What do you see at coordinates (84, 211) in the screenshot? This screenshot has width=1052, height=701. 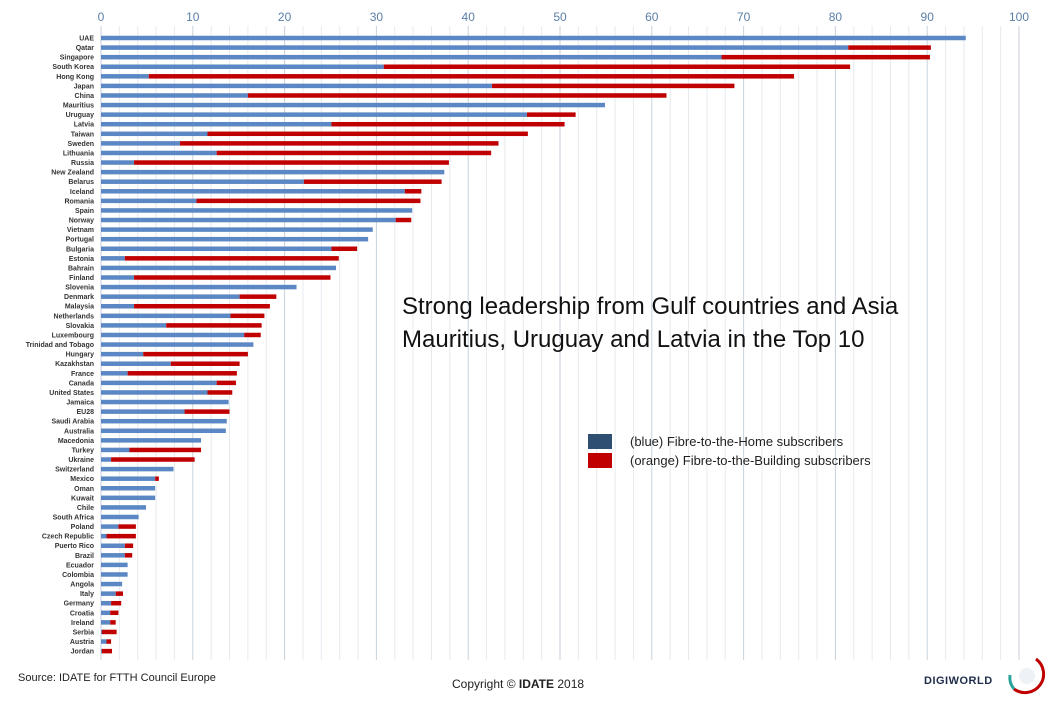 I see `category-label: Spain` at bounding box center [84, 211].